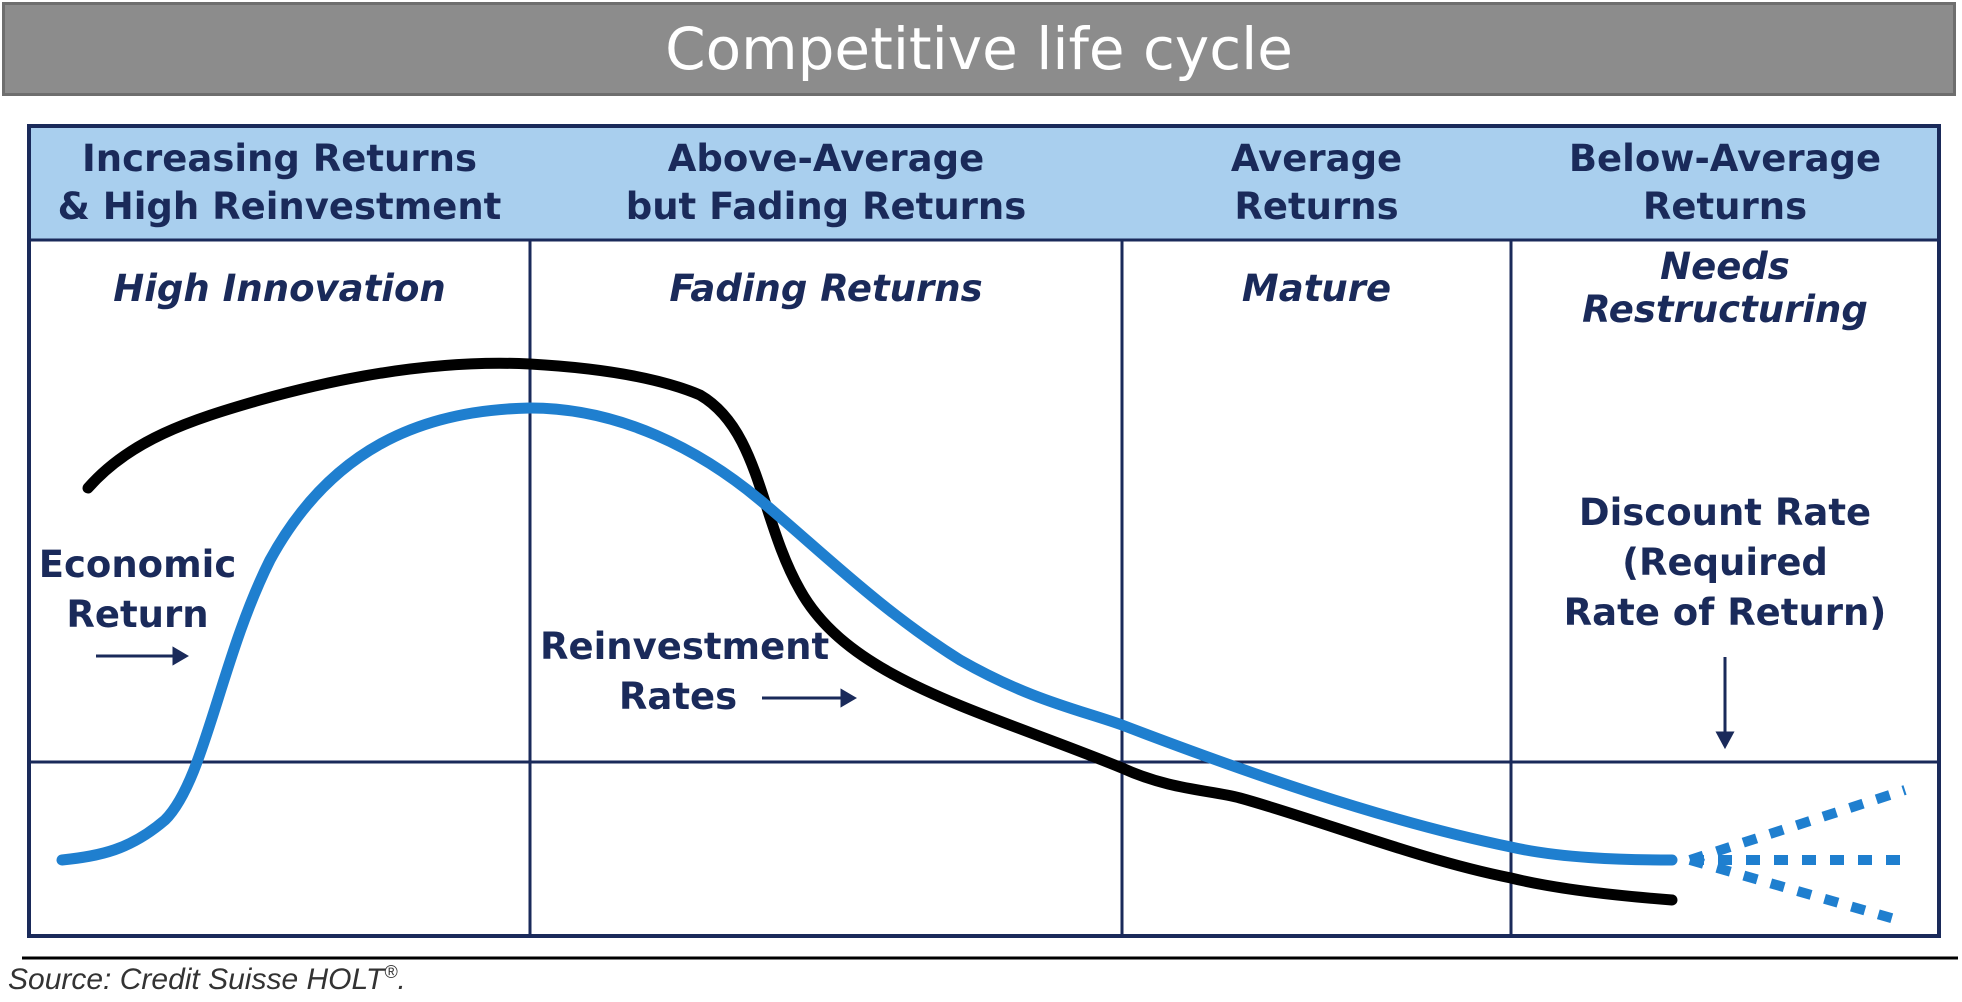  What do you see at coordinates (685, 671) in the screenshot?
I see `reinvestment-rates-label: Reinvestment Rates` at bounding box center [685, 671].